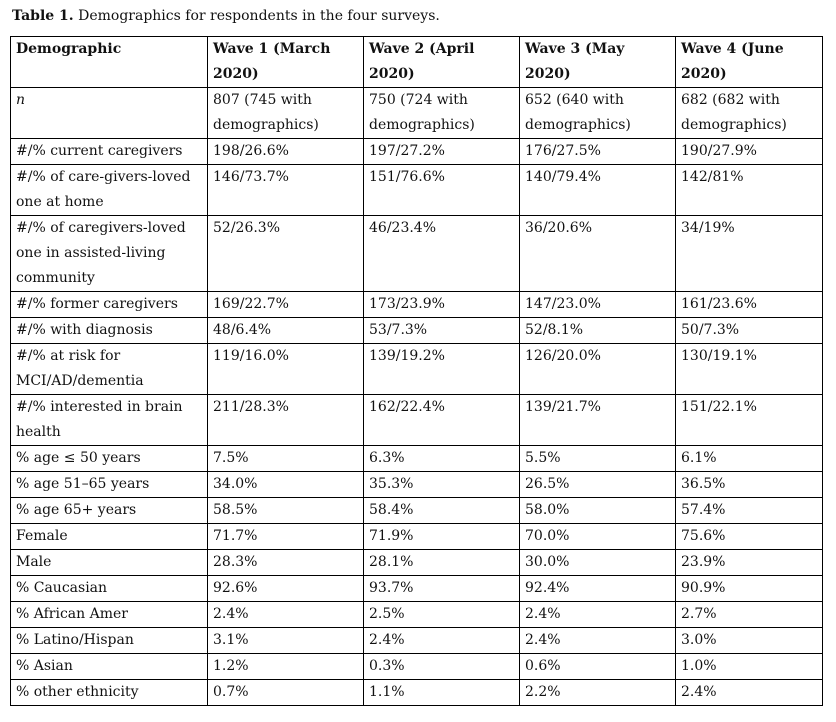 The image size is (836, 722). Describe the element at coordinates (441, 588) in the screenshot. I see `data-cell: 93.7%` at that location.